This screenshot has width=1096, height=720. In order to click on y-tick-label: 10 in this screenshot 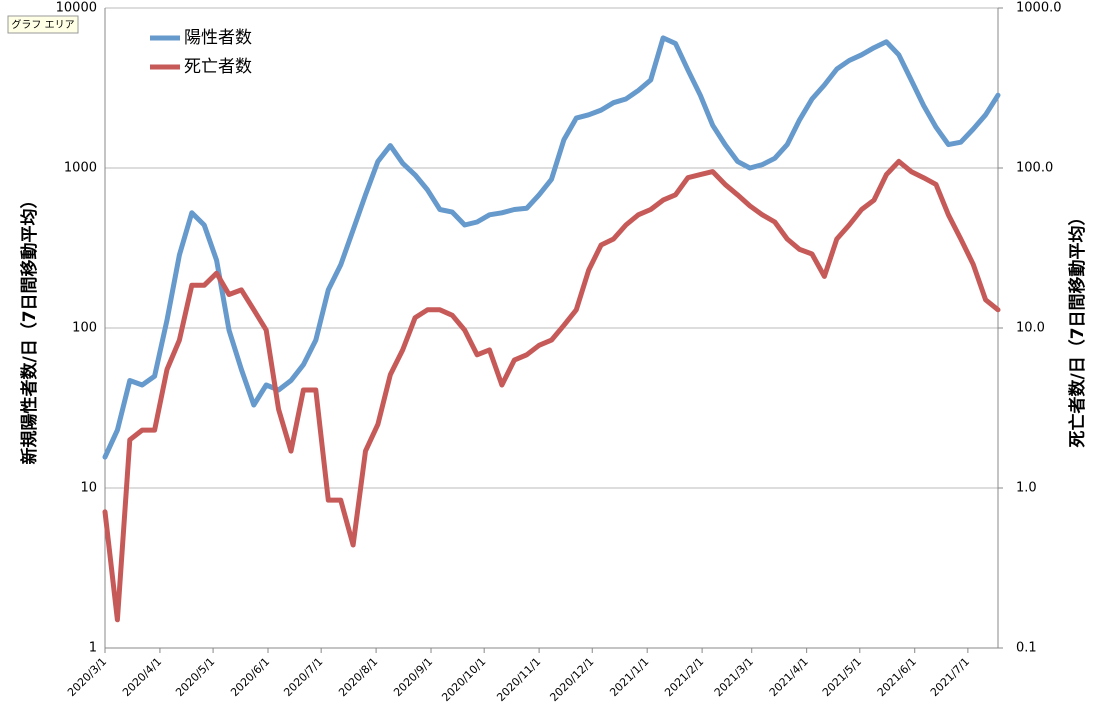, I will do `click(88, 488)`.